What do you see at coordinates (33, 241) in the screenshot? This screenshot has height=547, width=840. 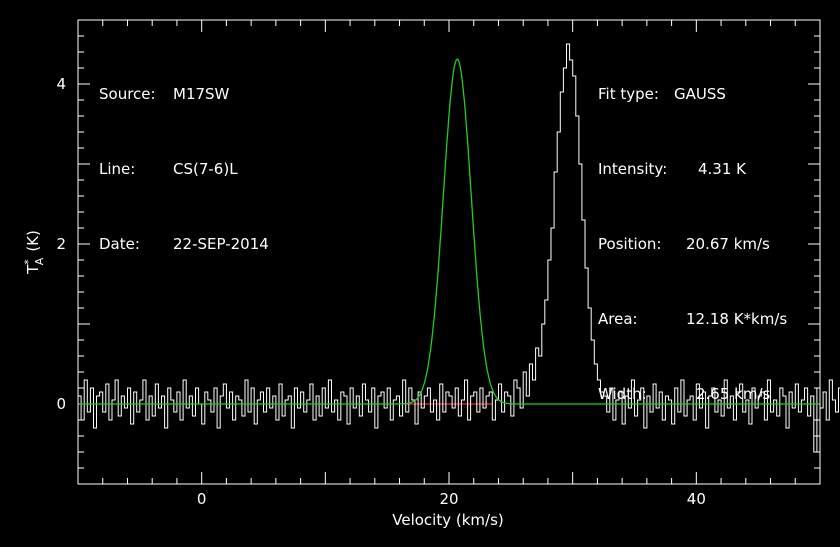 I see `y-axis-label-unit: (K)` at bounding box center [33, 241].